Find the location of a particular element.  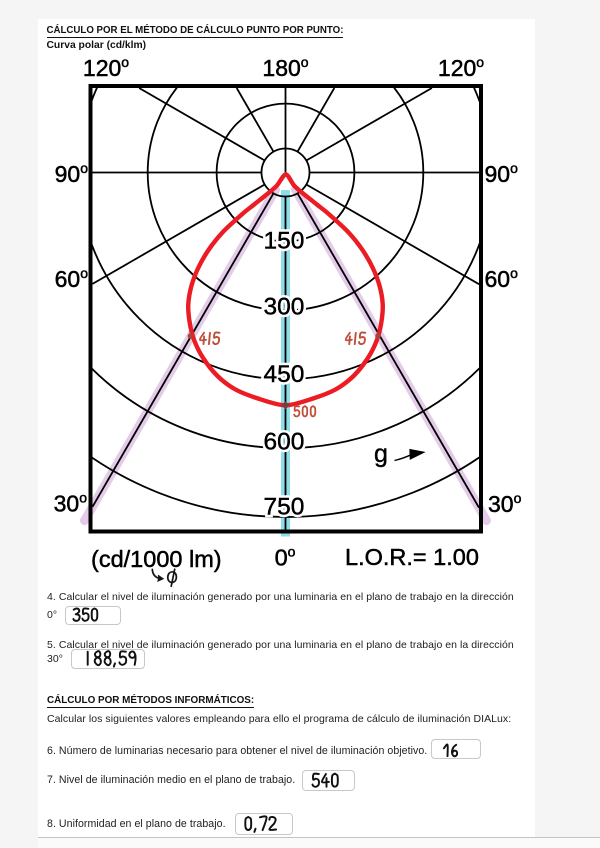

svg-text: (cd/1000 lm) is located at coordinates (156, 559).